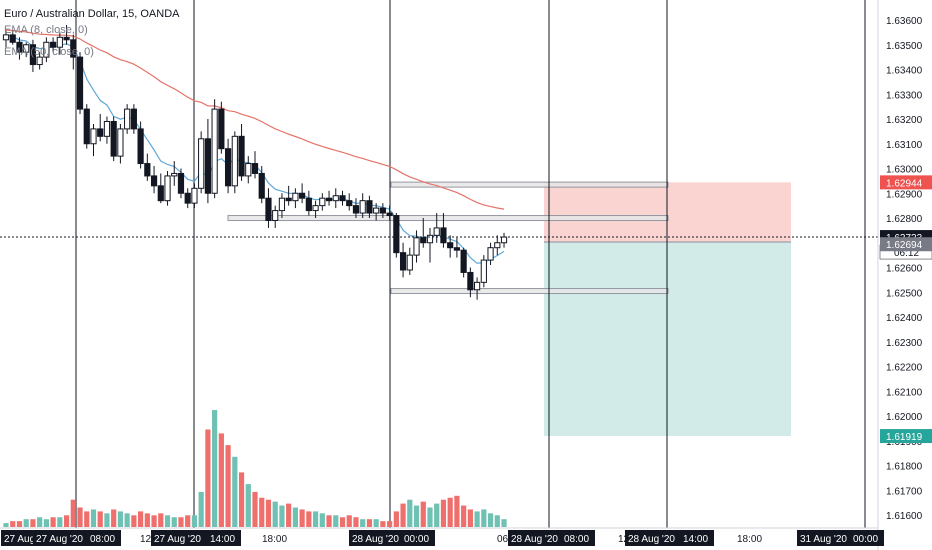  Describe the element at coordinates (92, 14) in the screenshot. I see `symbol-title: Euro / Australian Dollar, 15, OANDA` at that location.